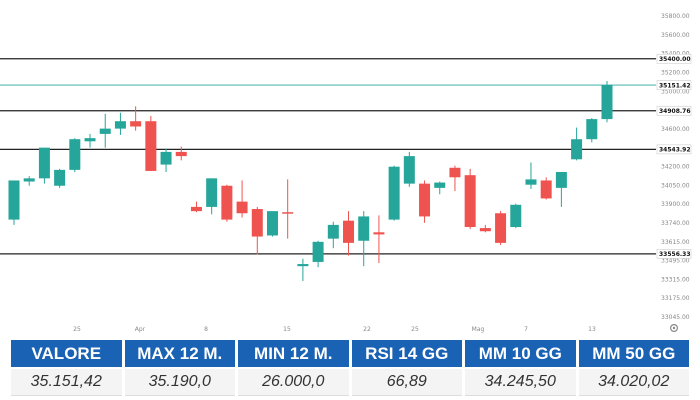 This screenshot has height=400, width=700. I want to click on y-tick-label: 35000.00, so click(675, 91).